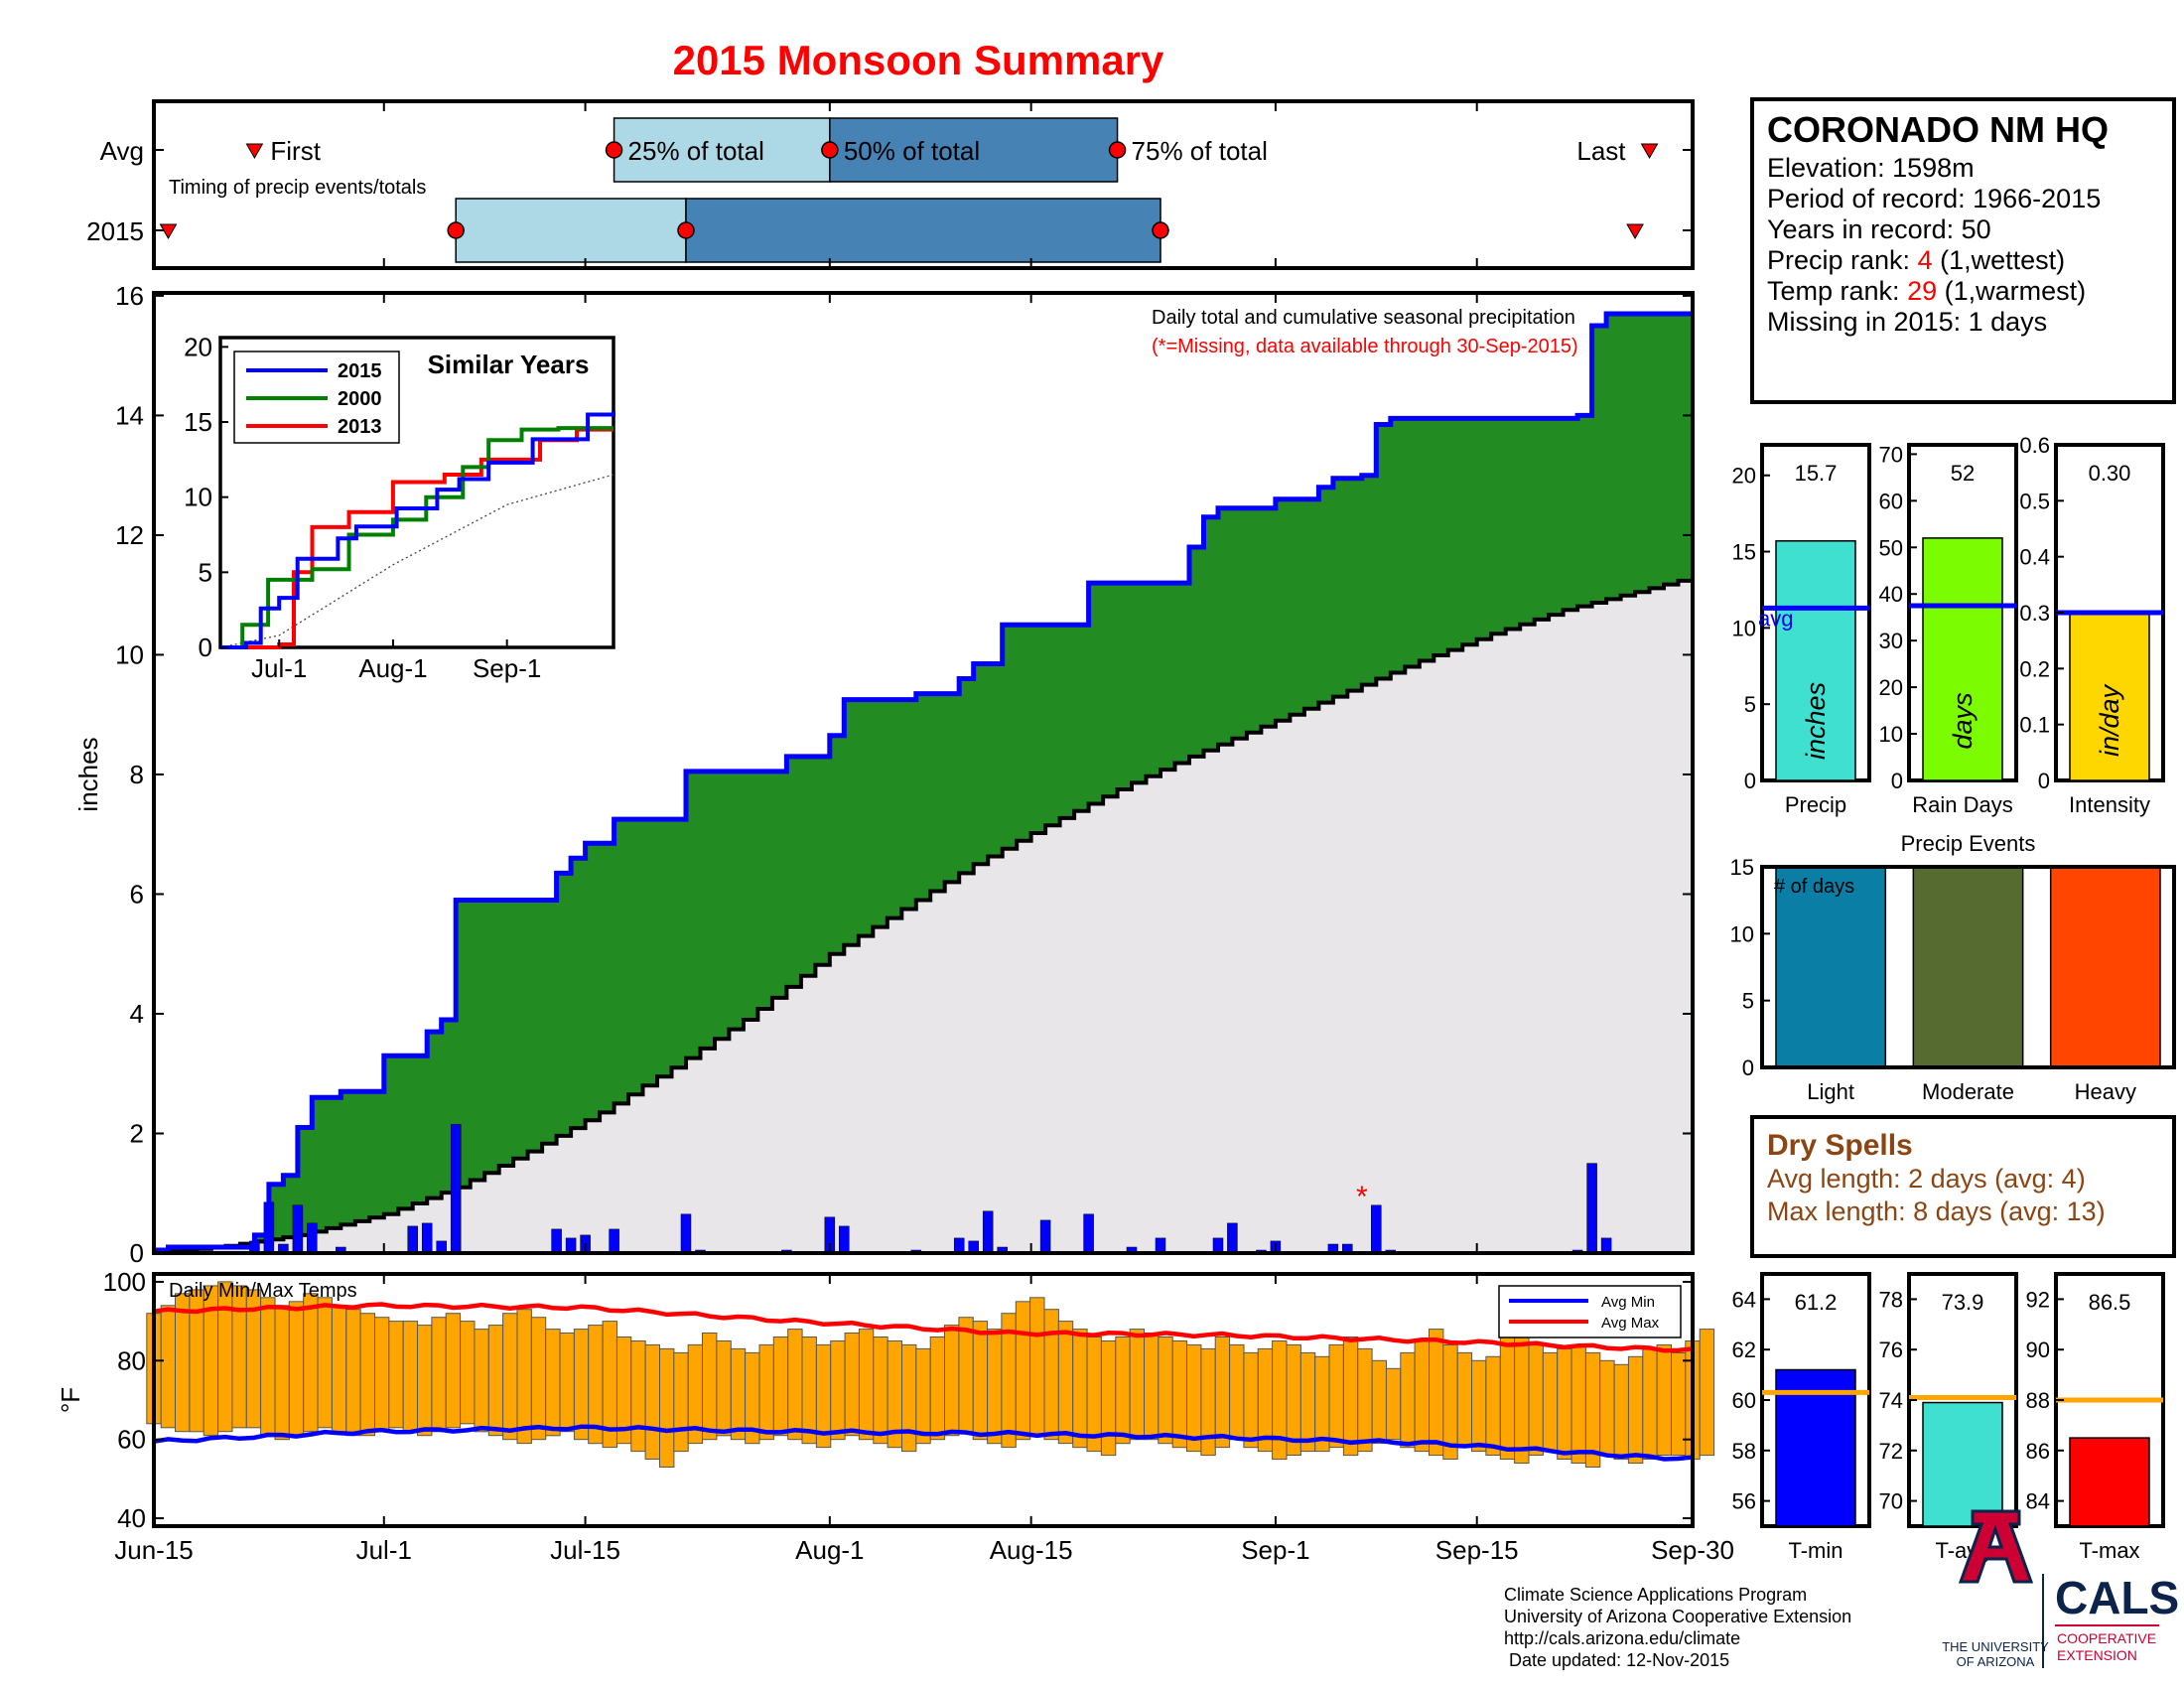 The image size is (2184, 1688). I want to click on station-temp-rank: Temp rank: 29 (1,warmest), so click(1926, 291).